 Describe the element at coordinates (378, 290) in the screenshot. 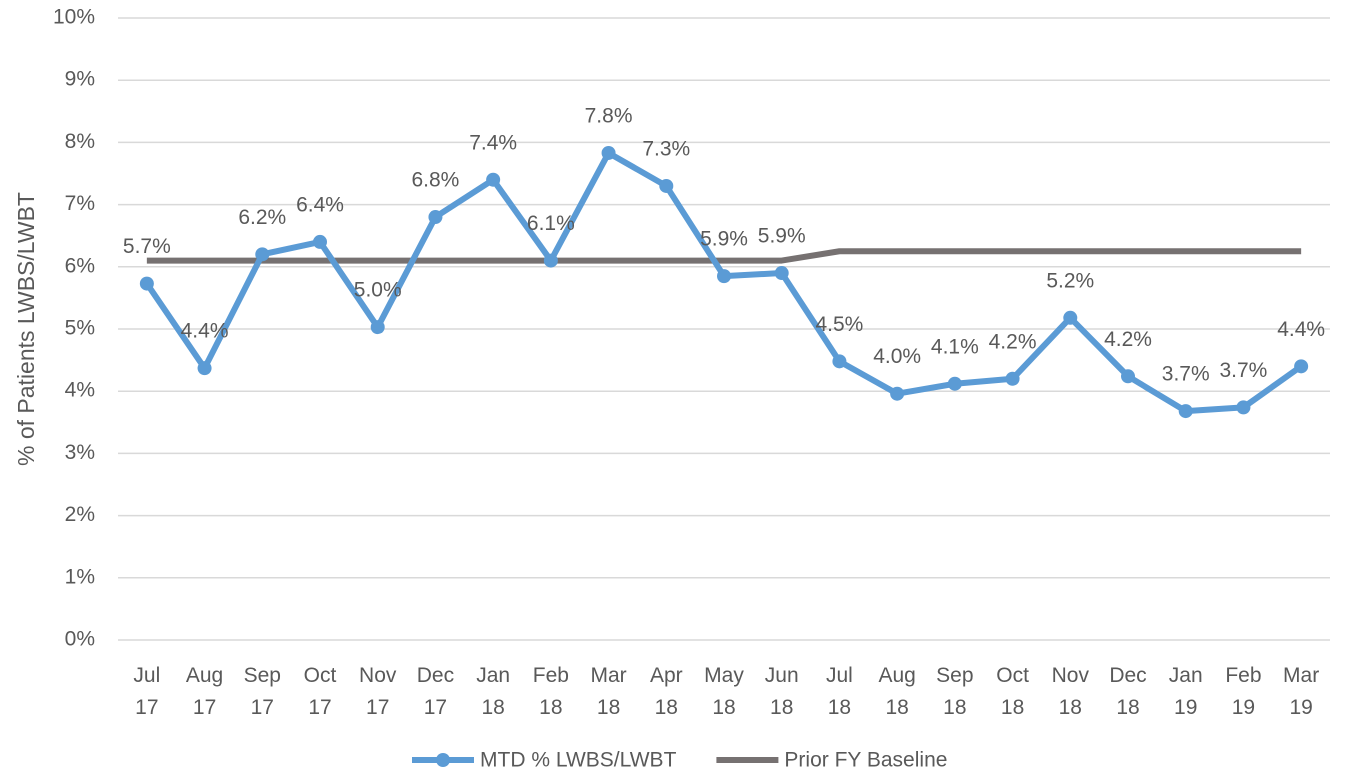

I see `data-label: 5.0%` at that location.